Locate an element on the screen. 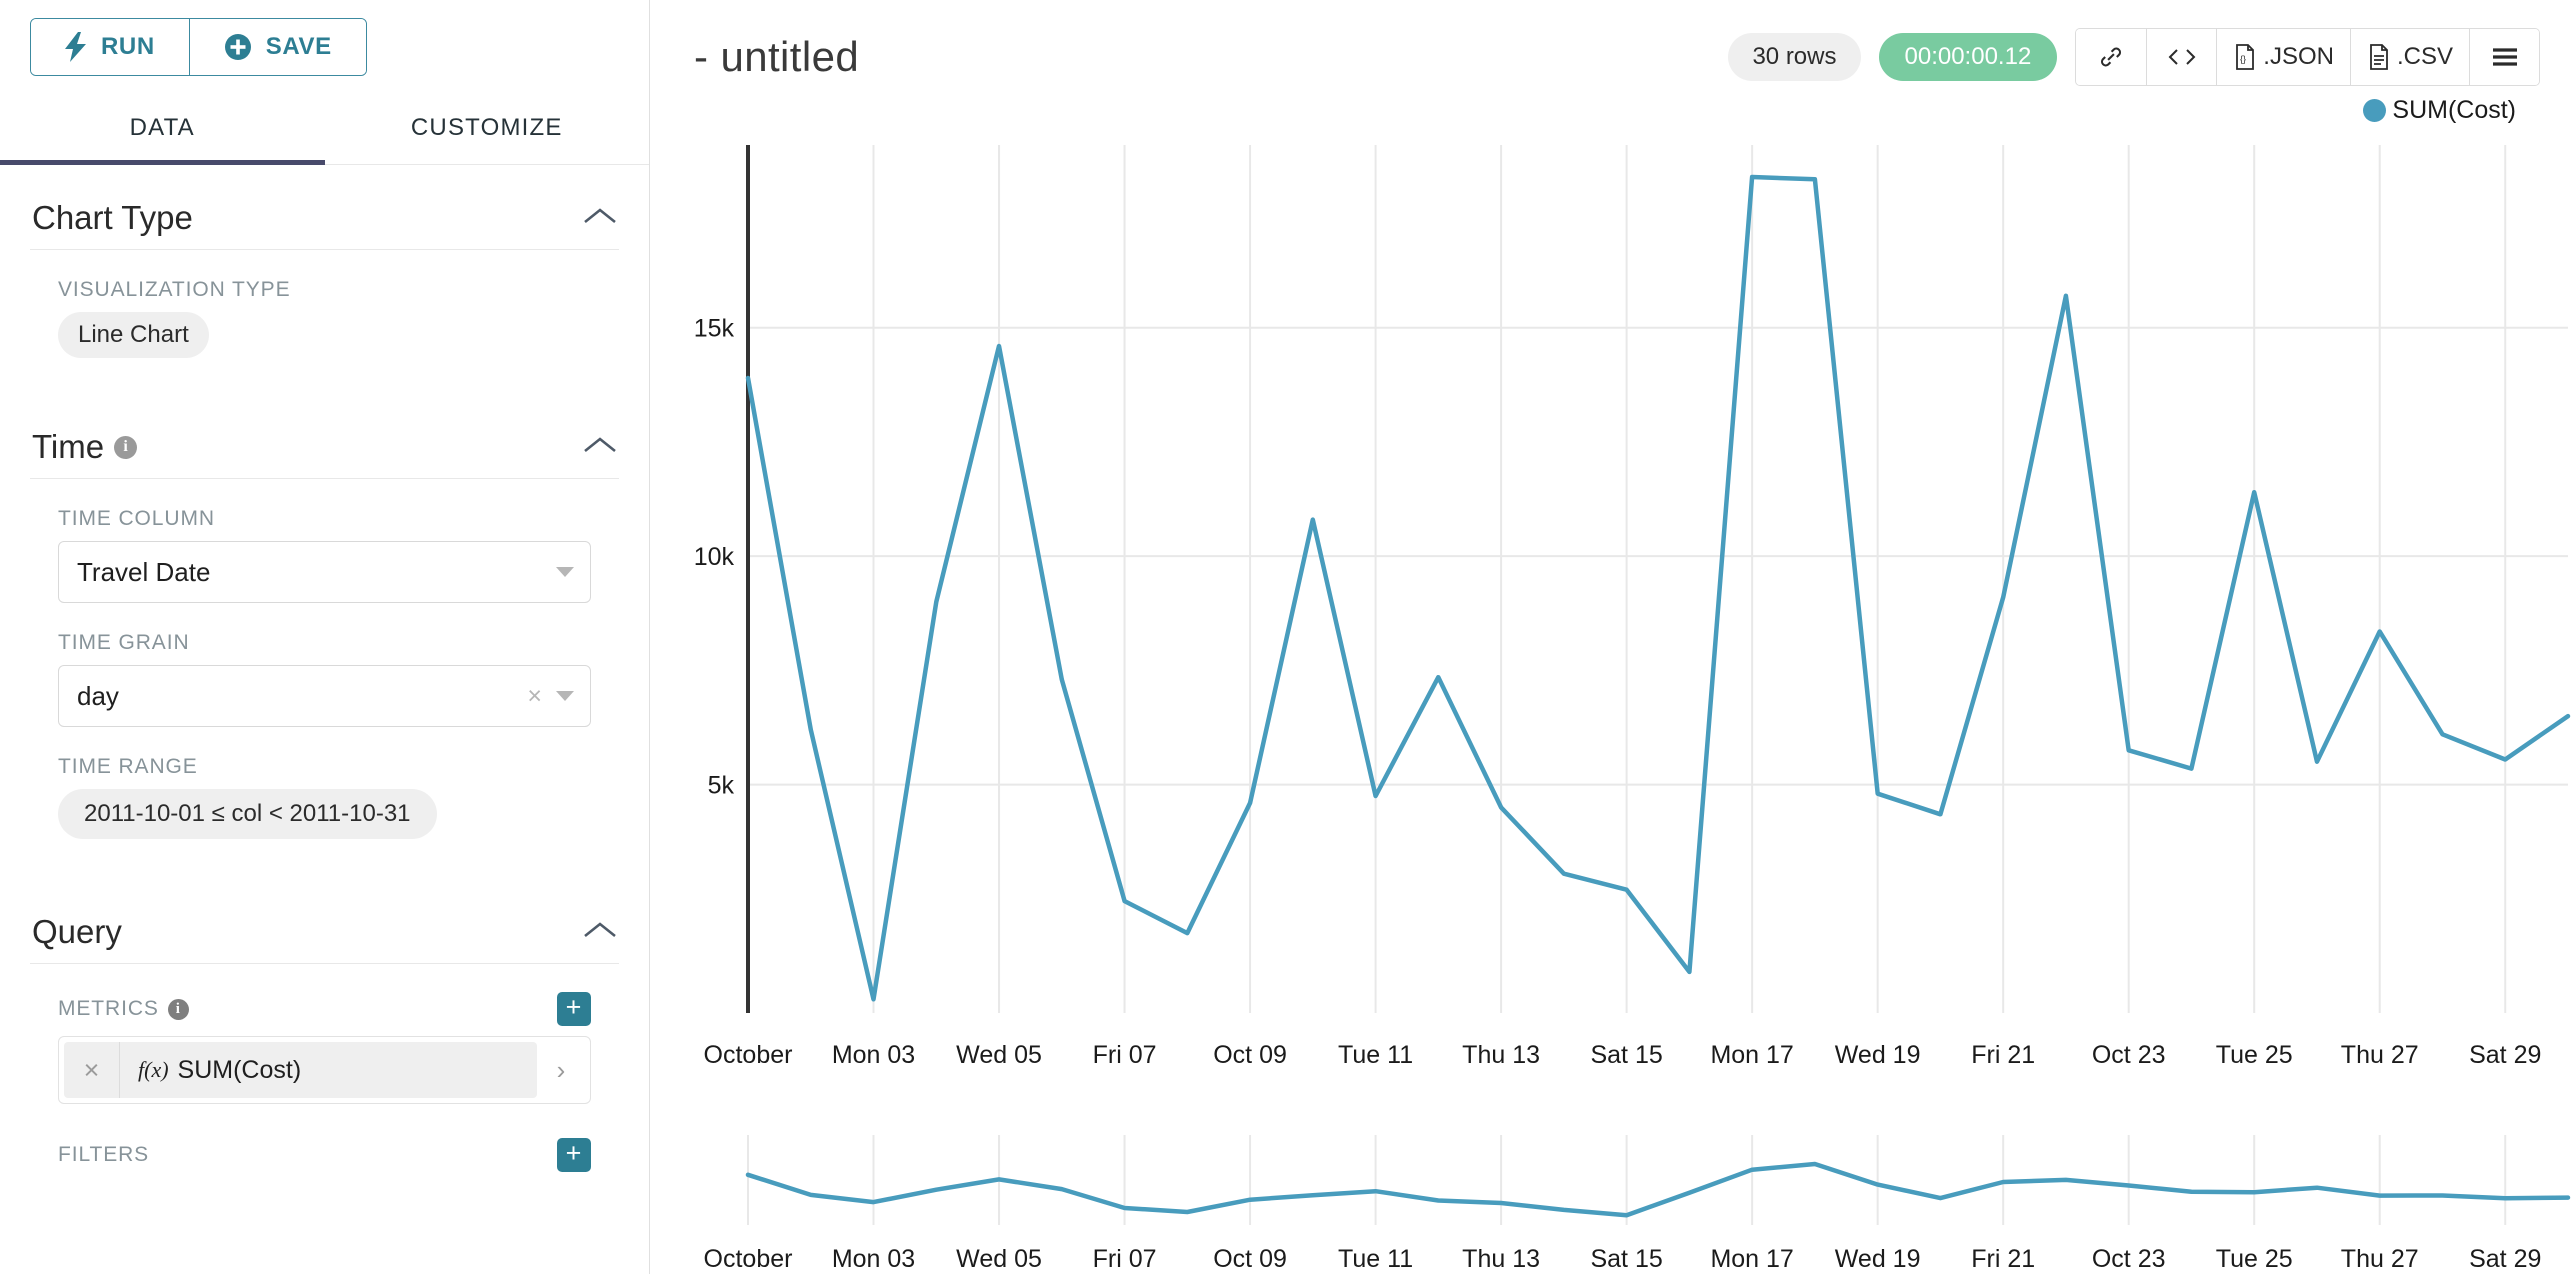 The height and width of the screenshot is (1274, 2576). action-bar: RUN SAVE is located at coordinates (324, 44).